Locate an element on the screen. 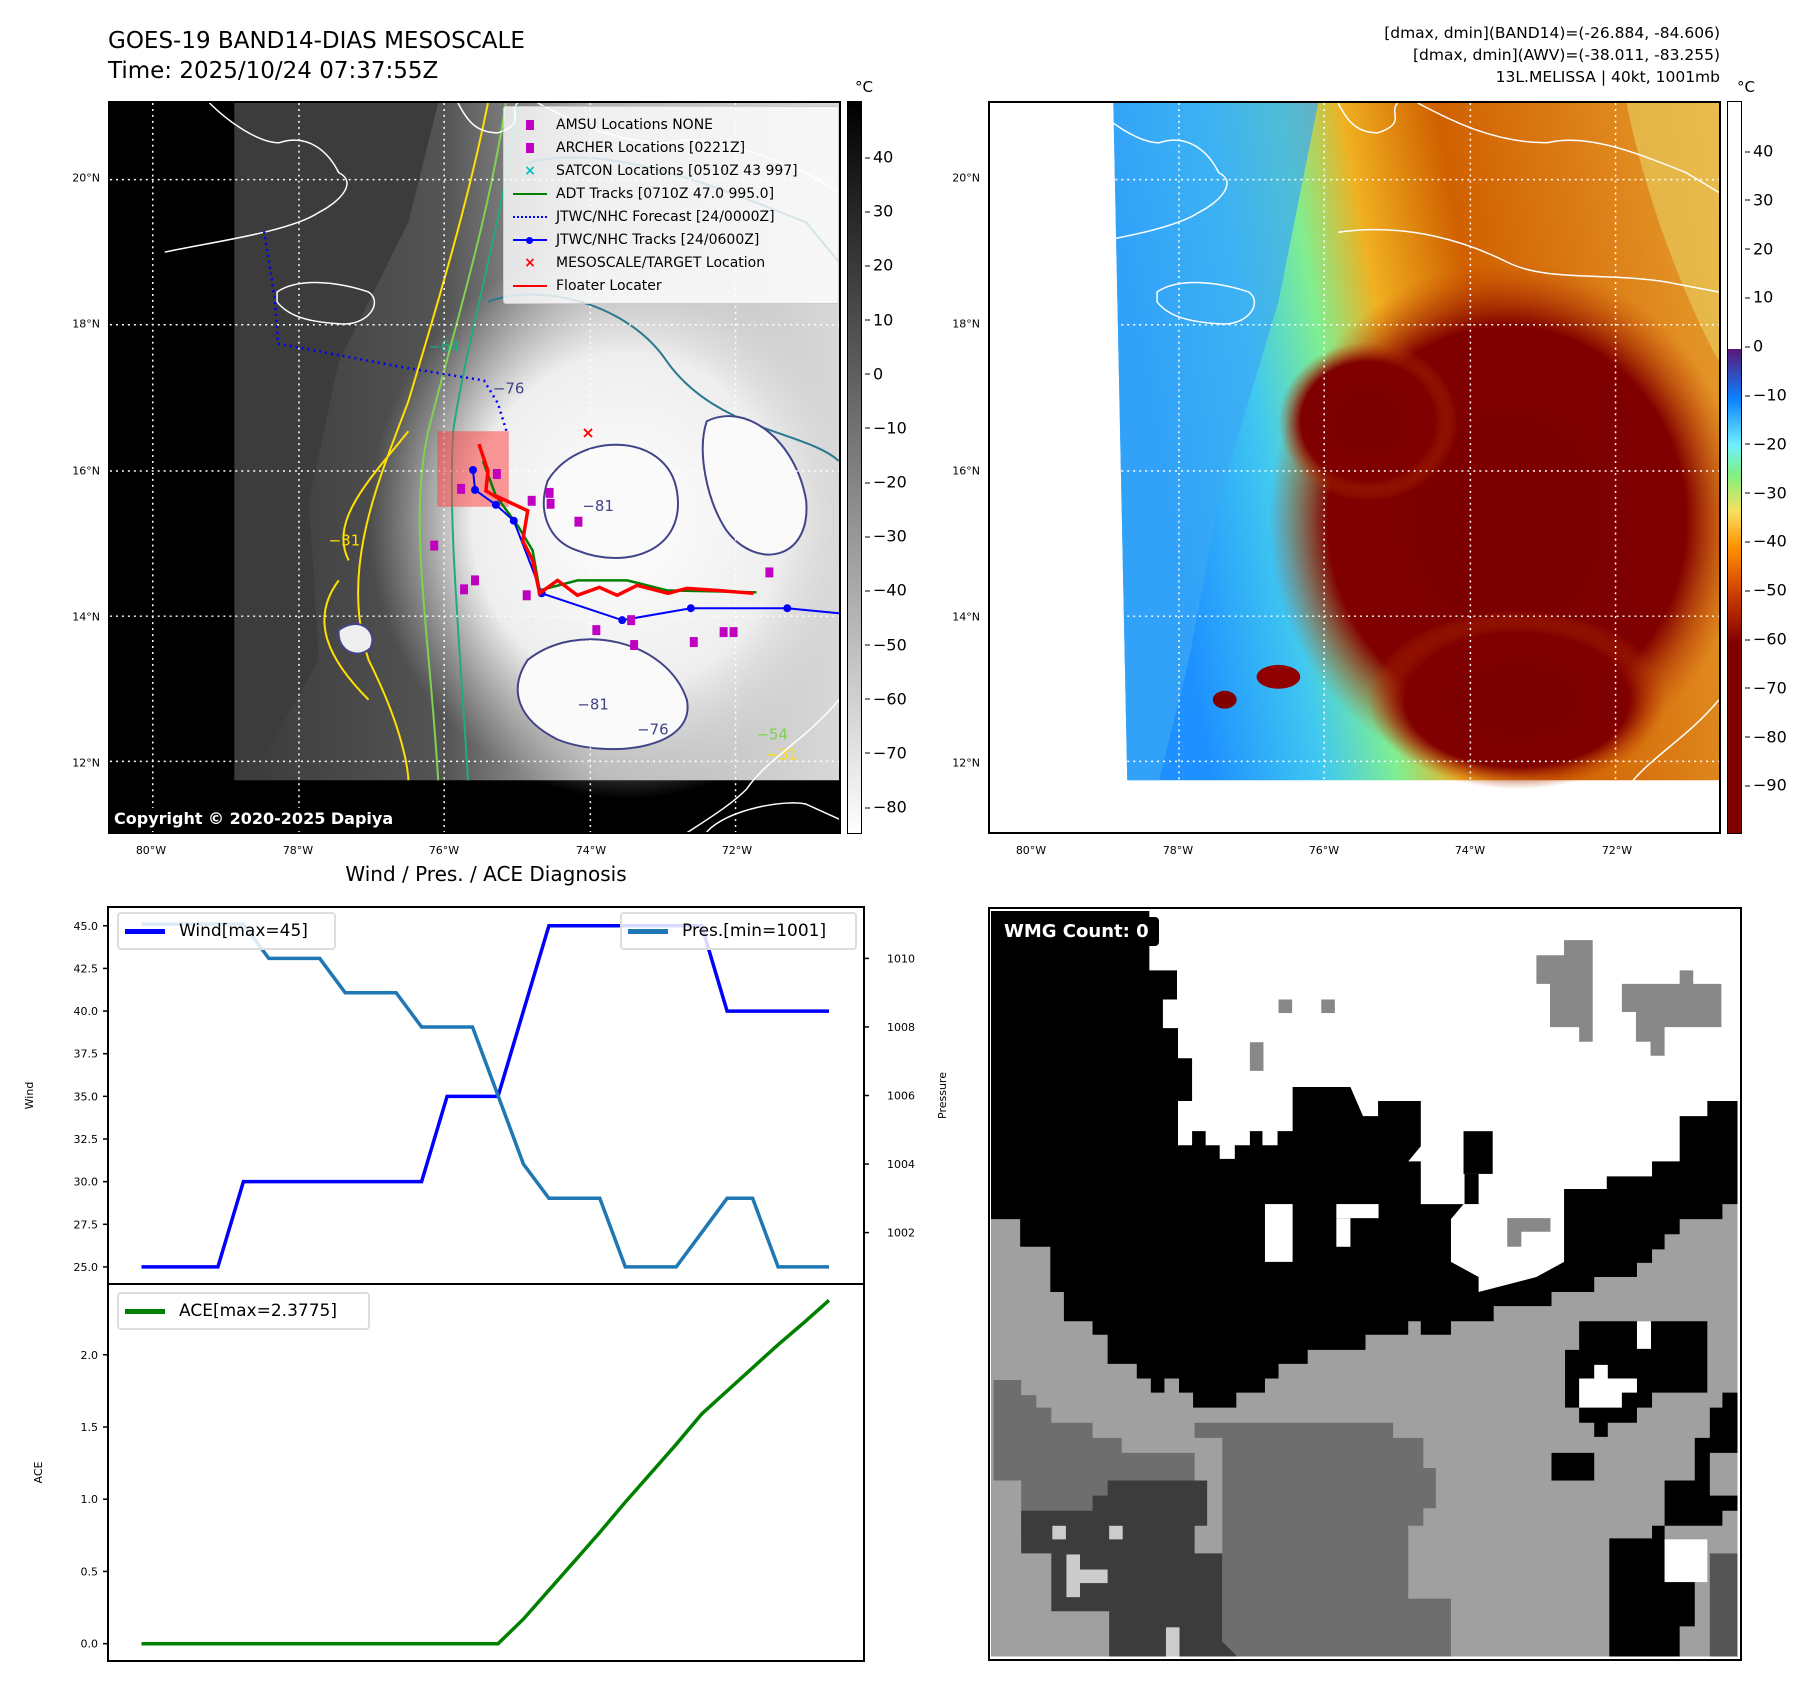 The height and width of the screenshot is (1690, 1801). clear-sky-region is located at coordinates (336, 442).